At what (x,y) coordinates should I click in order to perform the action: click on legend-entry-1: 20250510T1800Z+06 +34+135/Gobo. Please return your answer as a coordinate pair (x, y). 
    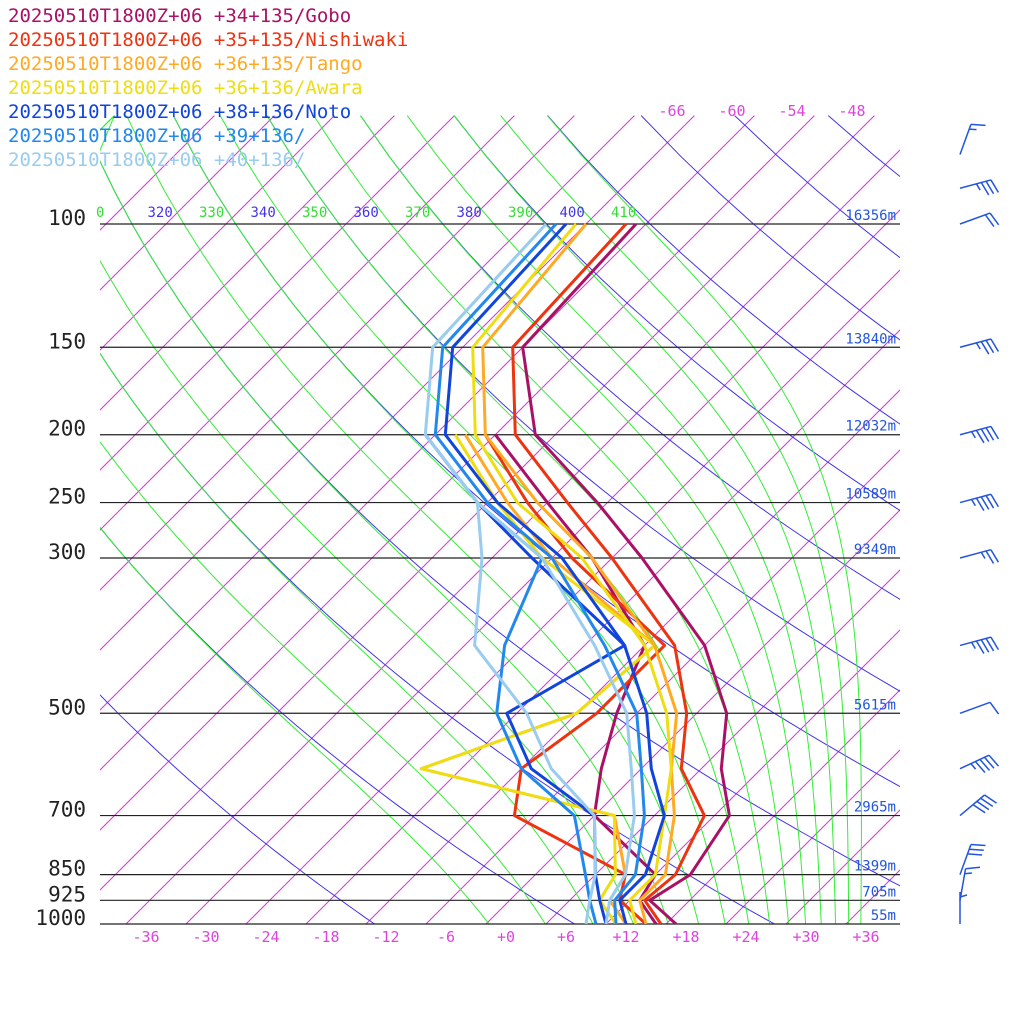
    Looking at the image, I should click on (179, 16).